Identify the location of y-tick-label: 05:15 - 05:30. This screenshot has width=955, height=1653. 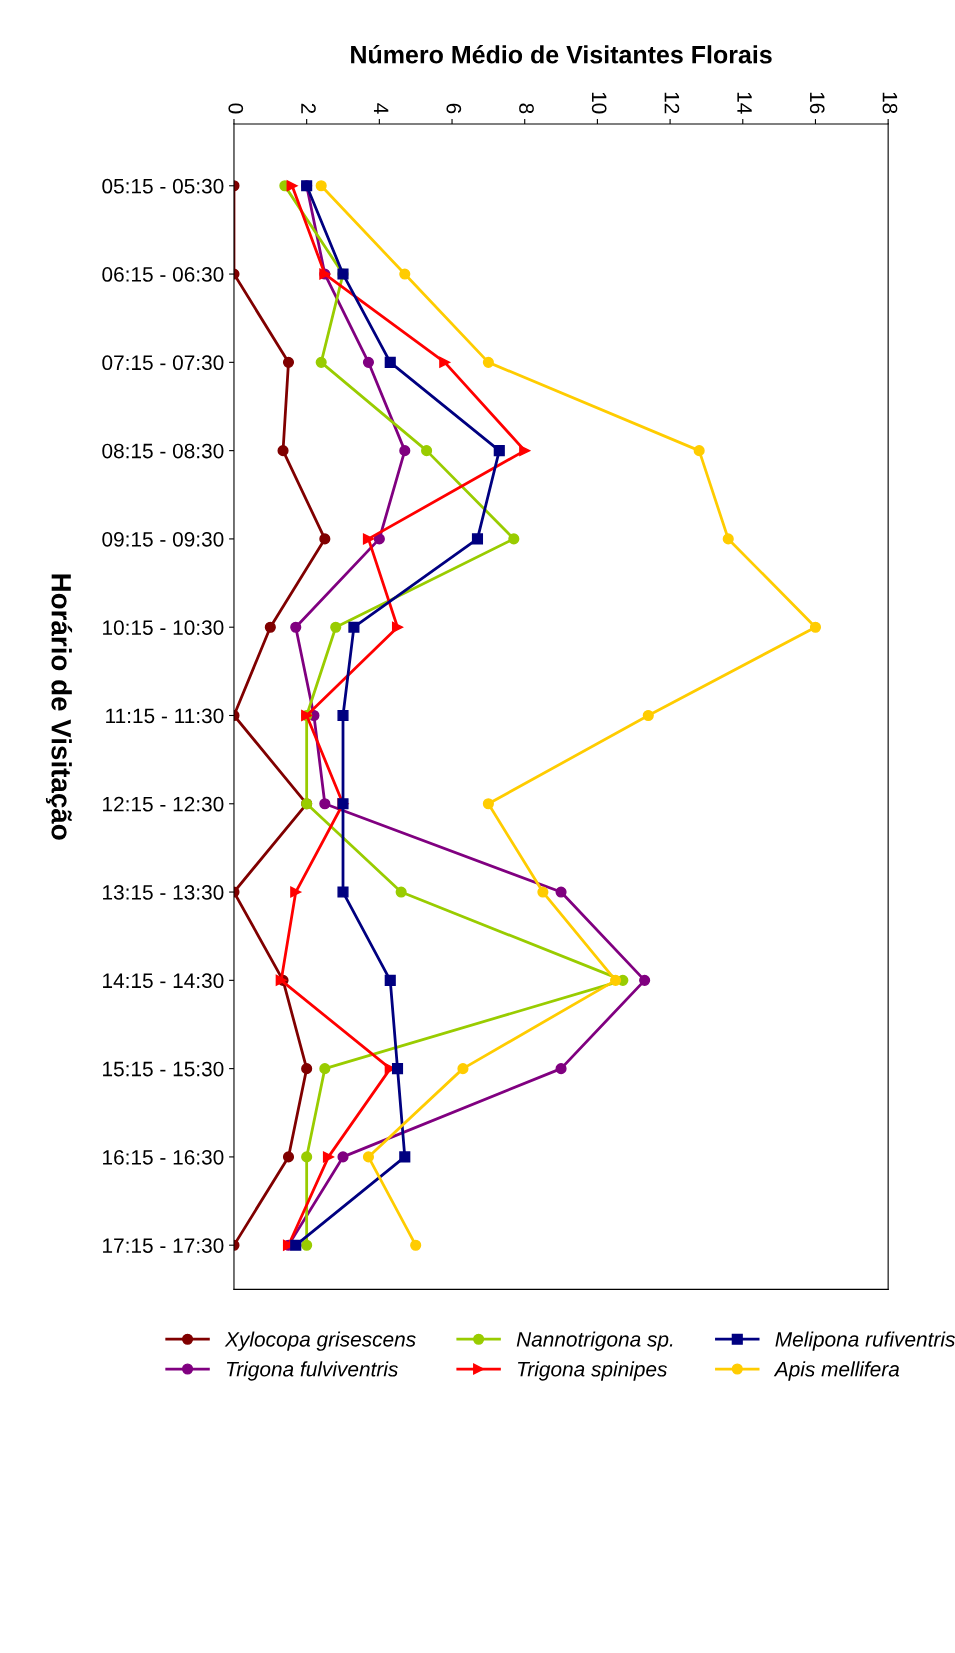
(163, 186).